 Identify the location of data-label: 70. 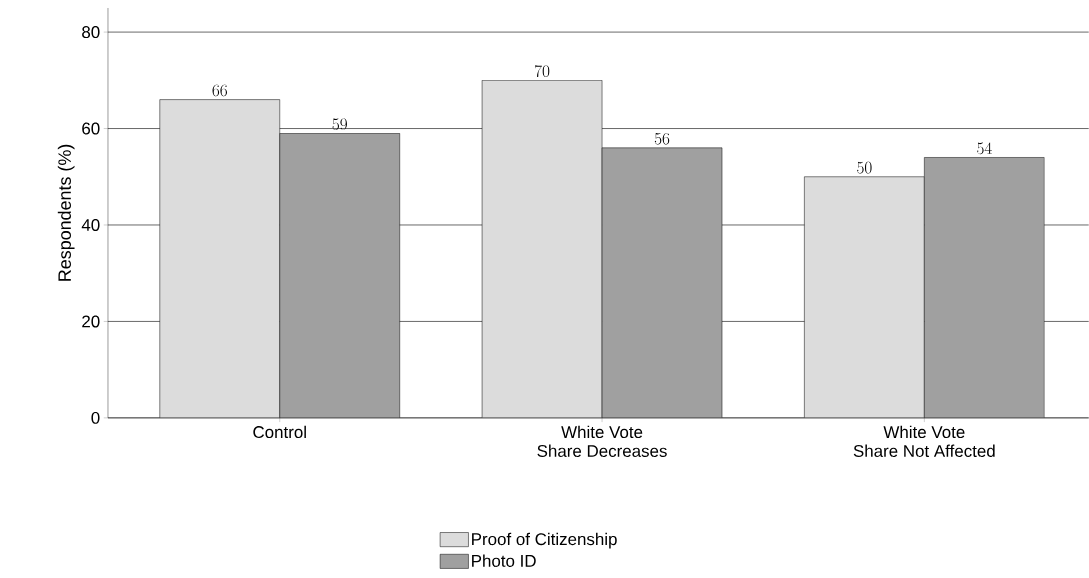
(542, 71).